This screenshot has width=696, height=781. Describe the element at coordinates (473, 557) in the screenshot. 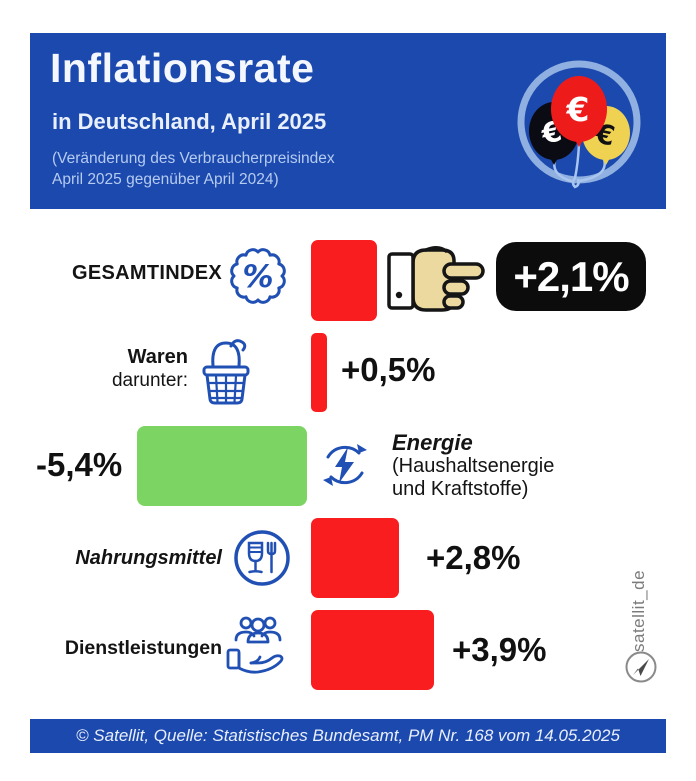

I see `value-nahrungsmittel: +2,8%` at that location.